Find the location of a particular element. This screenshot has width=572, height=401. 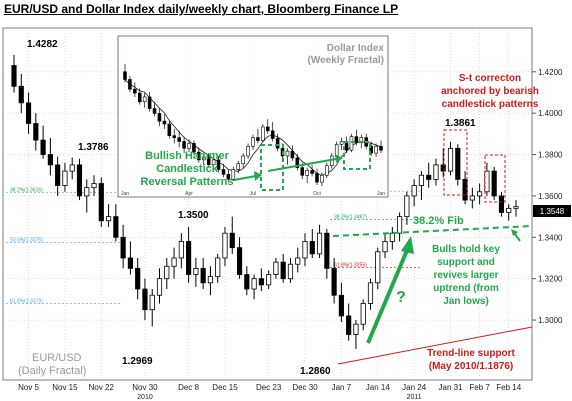

x-tick-label: Feb 14 is located at coordinates (508, 387).